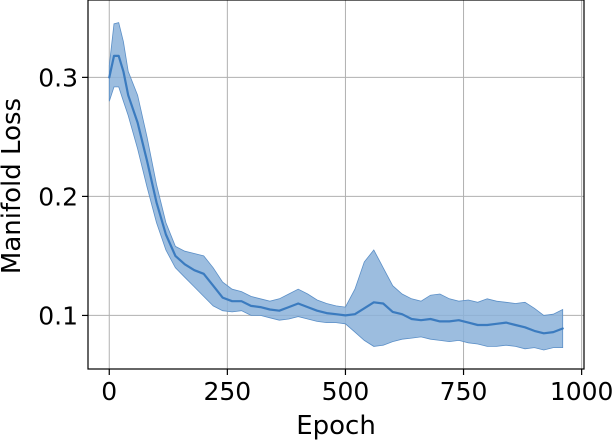 The height and width of the screenshot is (440, 614). Describe the element at coordinates (336, 425) in the screenshot. I see `x-axis-label: Epoch` at that location.